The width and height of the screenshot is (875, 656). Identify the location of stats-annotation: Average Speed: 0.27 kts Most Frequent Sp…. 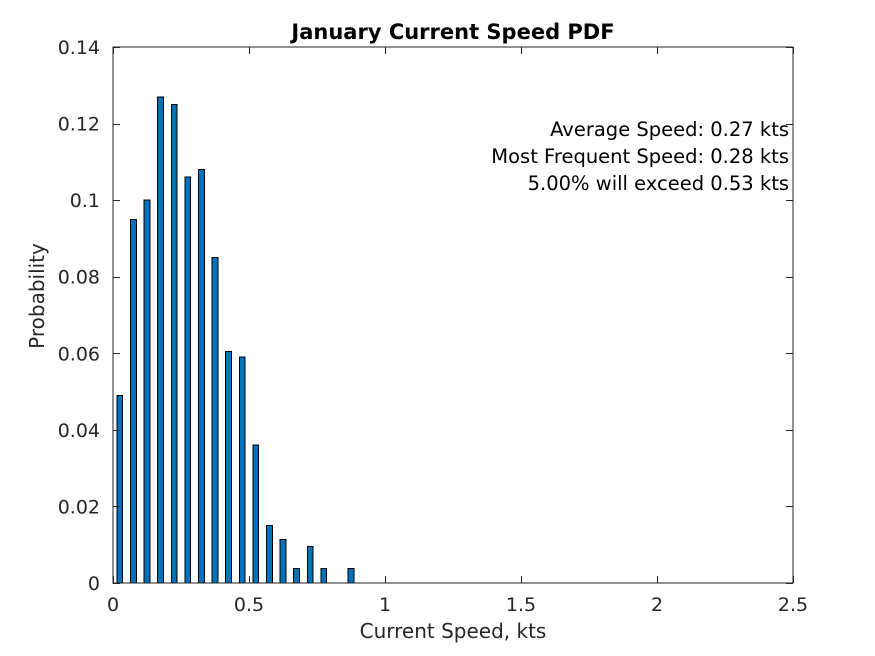
(640, 156).